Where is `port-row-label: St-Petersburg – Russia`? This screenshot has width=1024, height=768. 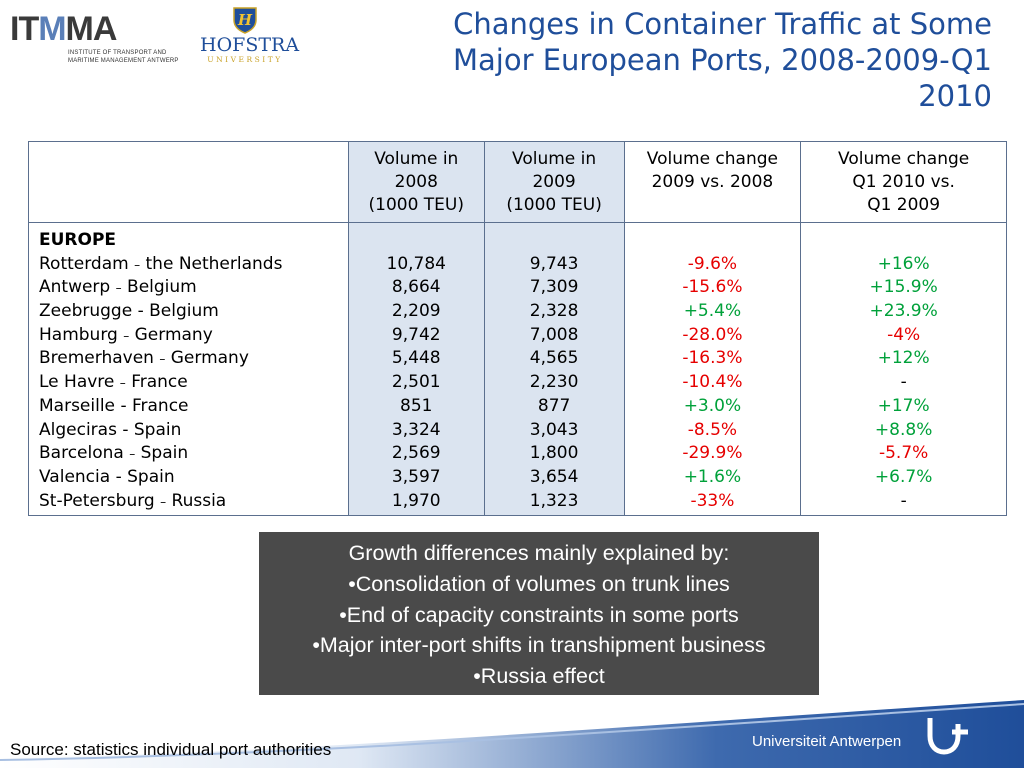 port-row-label: St-Petersburg – Russia is located at coordinates (193, 502).